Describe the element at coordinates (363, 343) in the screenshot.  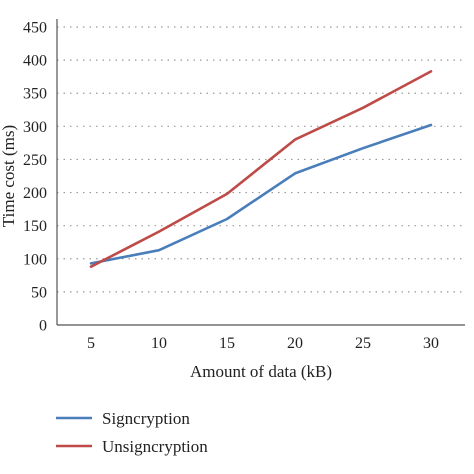
I see `x-tick-label: 25` at that location.